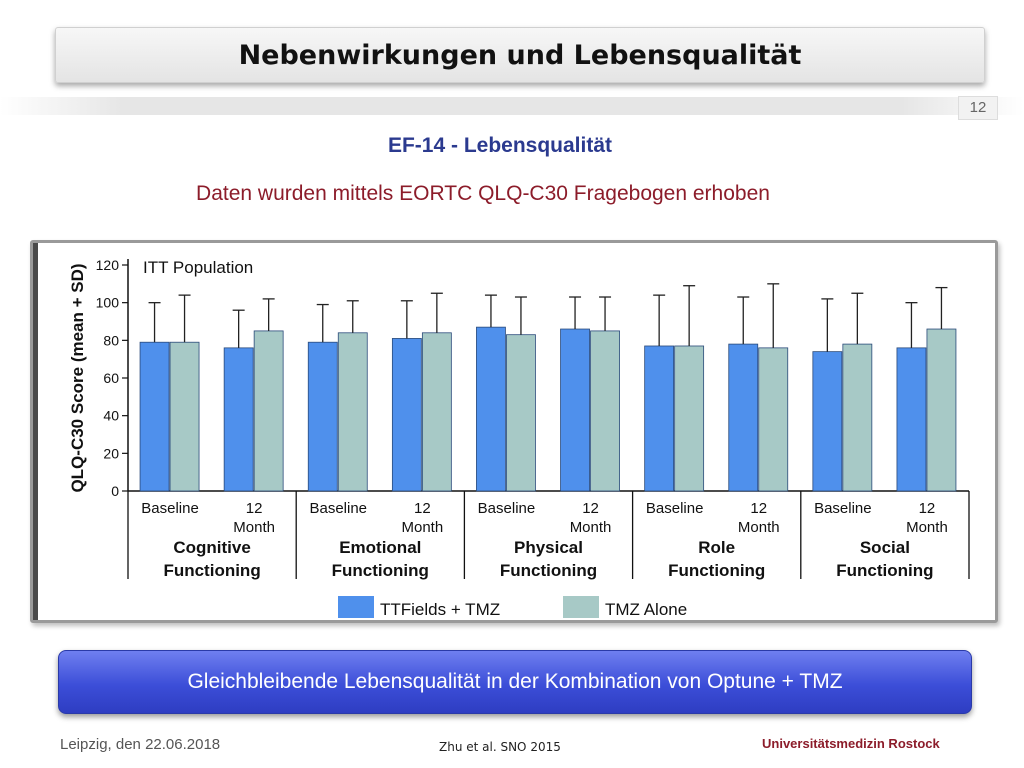  What do you see at coordinates (422, 527) in the screenshot?
I see `category-label-3-line1: Month` at bounding box center [422, 527].